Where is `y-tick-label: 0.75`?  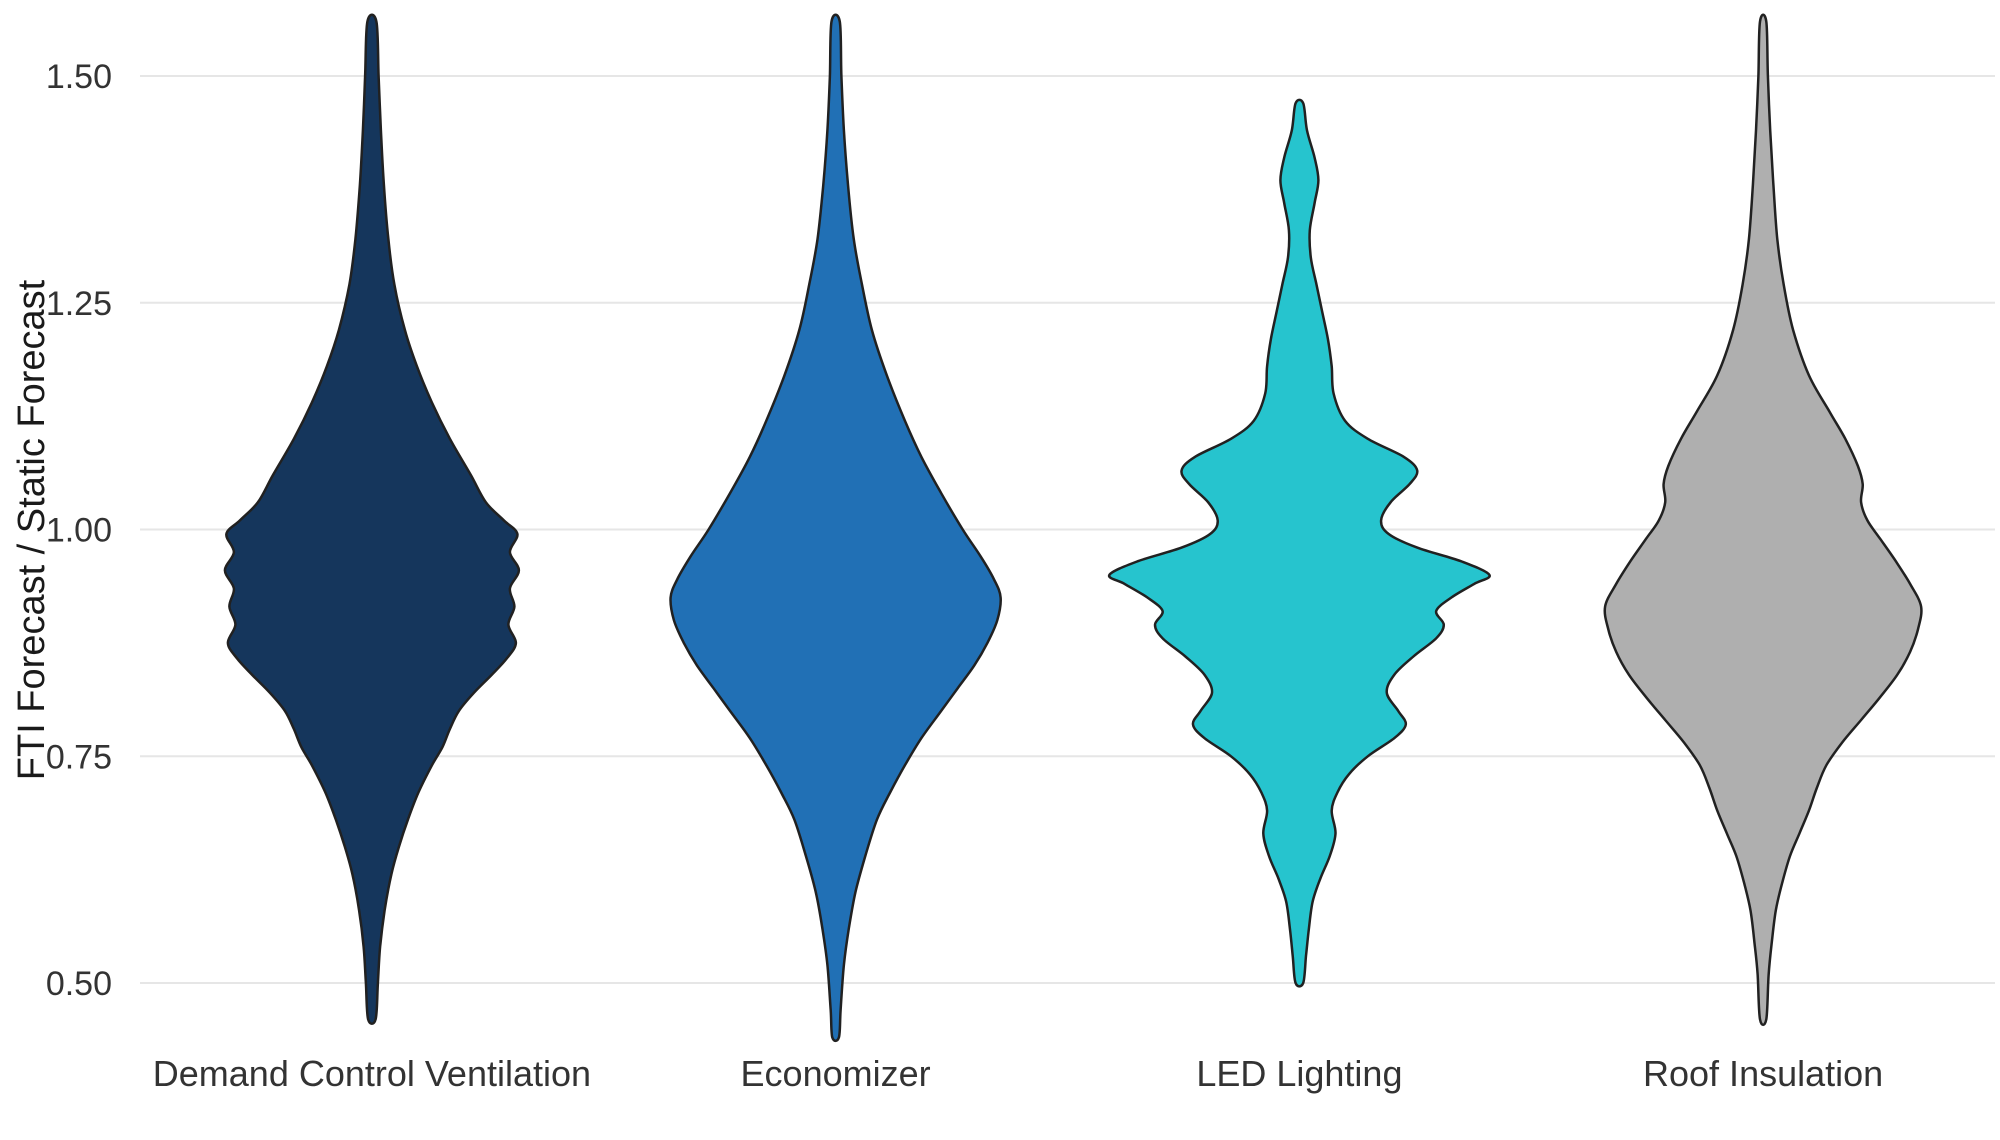 y-tick-label: 0.75 is located at coordinates (79, 757).